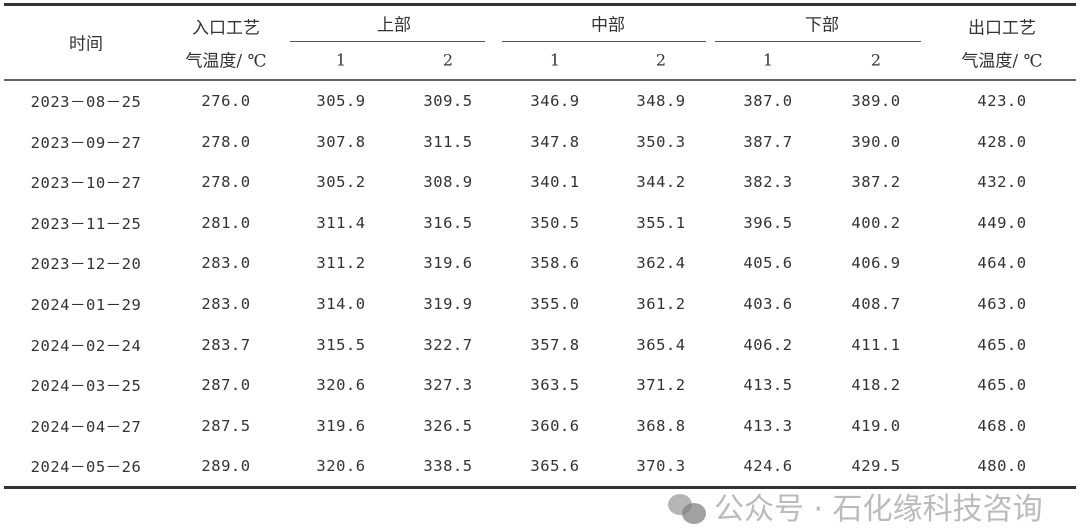 The width and height of the screenshot is (1080, 530). Describe the element at coordinates (226, 425) in the screenshot. I see `value-cell: 287.5` at that location.